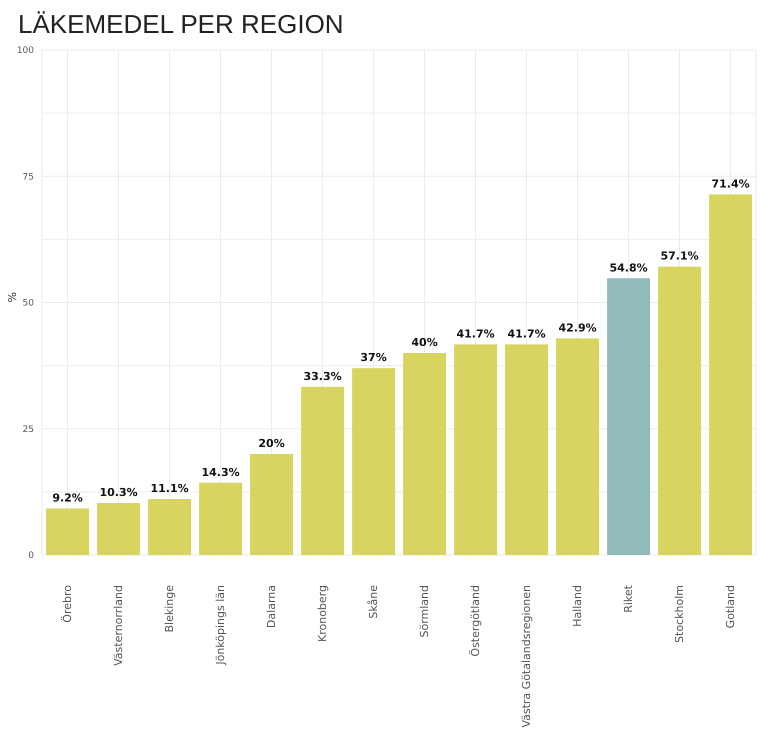 Image resolution: width=768 pixels, height=735 pixels. Describe the element at coordinates (679, 614) in the screenshot. I see `x-tick-label: Stockholm` at that location.